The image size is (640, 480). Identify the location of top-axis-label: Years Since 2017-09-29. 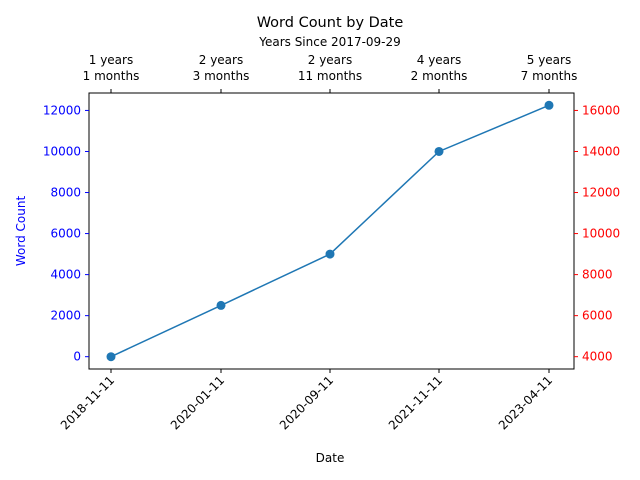
(329, 42).